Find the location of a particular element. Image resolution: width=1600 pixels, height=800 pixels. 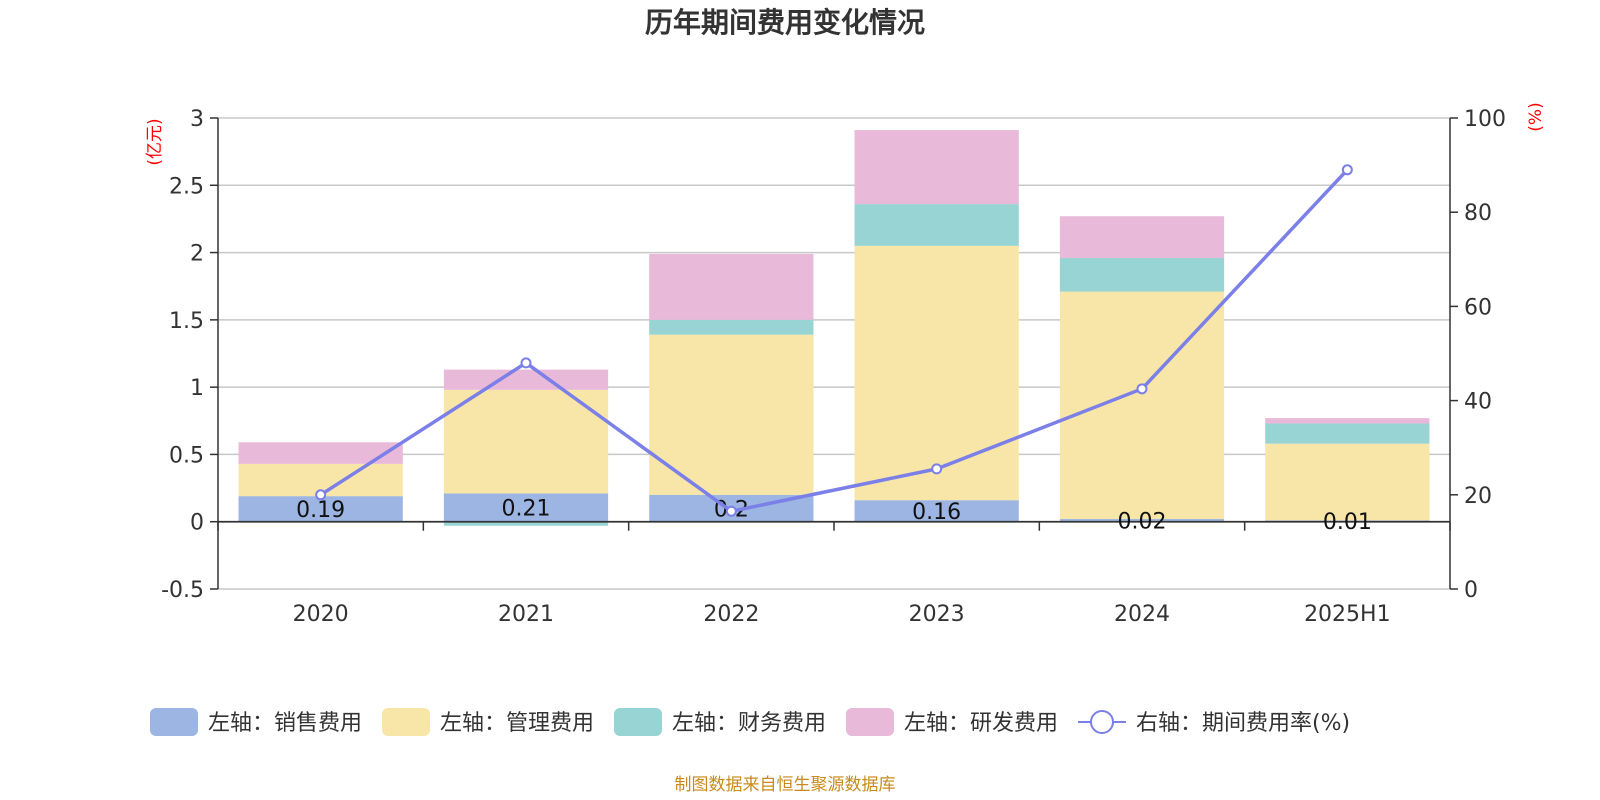

chart-title: 历年期间费用变化情况 is located at coordinates (785, 22).